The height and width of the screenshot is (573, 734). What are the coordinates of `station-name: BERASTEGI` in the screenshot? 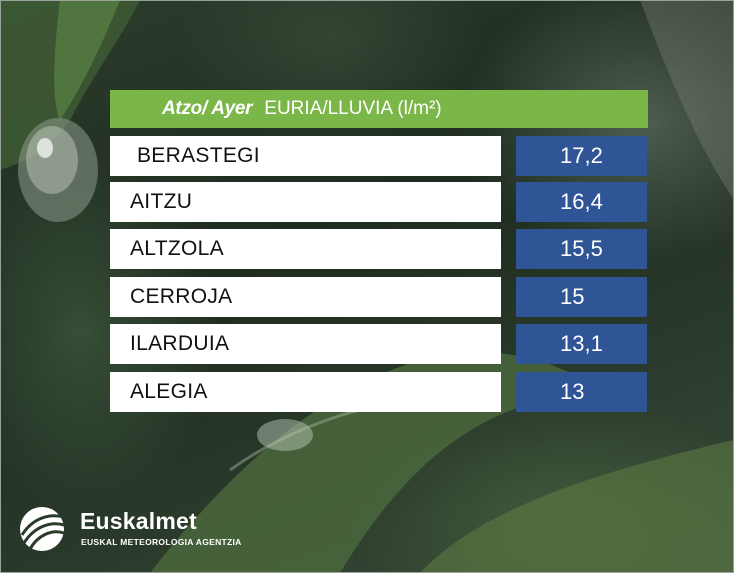 It's located at (198, 155).